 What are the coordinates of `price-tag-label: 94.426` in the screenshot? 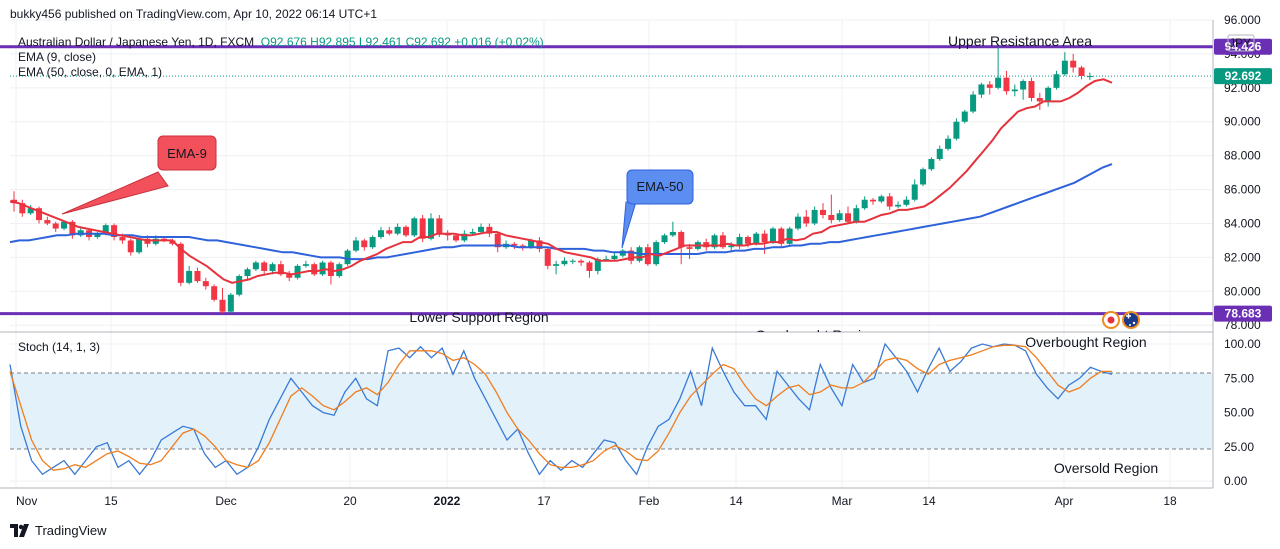 It's located at (1243, 47).